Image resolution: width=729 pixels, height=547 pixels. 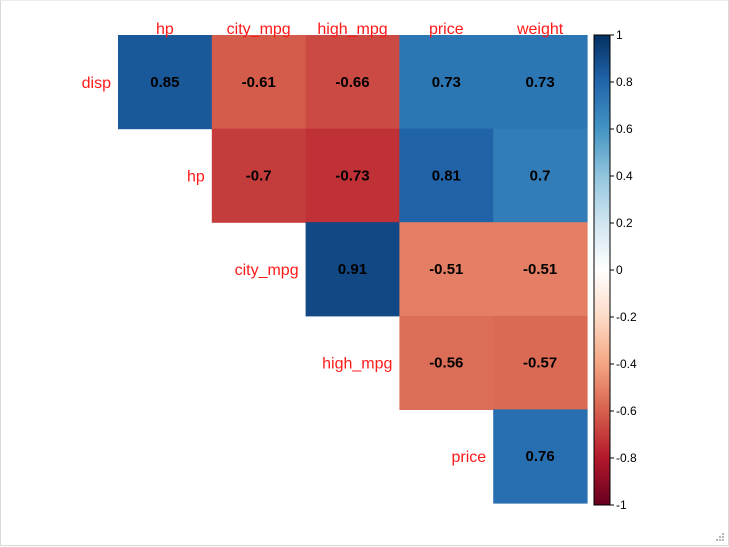 What do you see at coordinates (619, 270) in the screenshot?
I see `legend-tick-label: 0` at bounding box center [619, 270].